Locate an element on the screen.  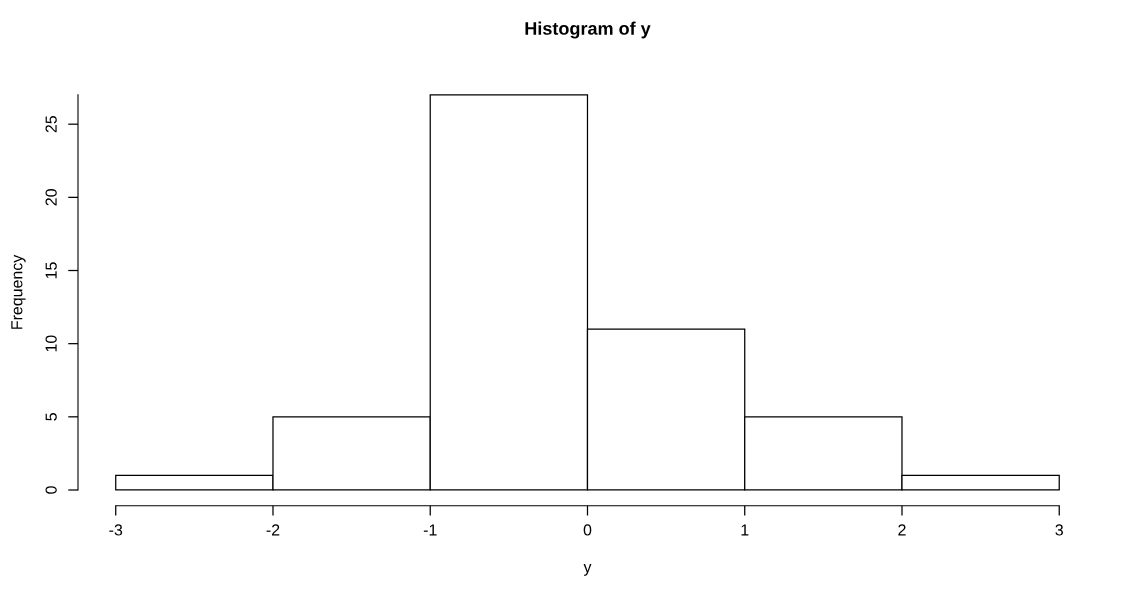
chart-title: Histogram of y is located at coordinates (588, 30).